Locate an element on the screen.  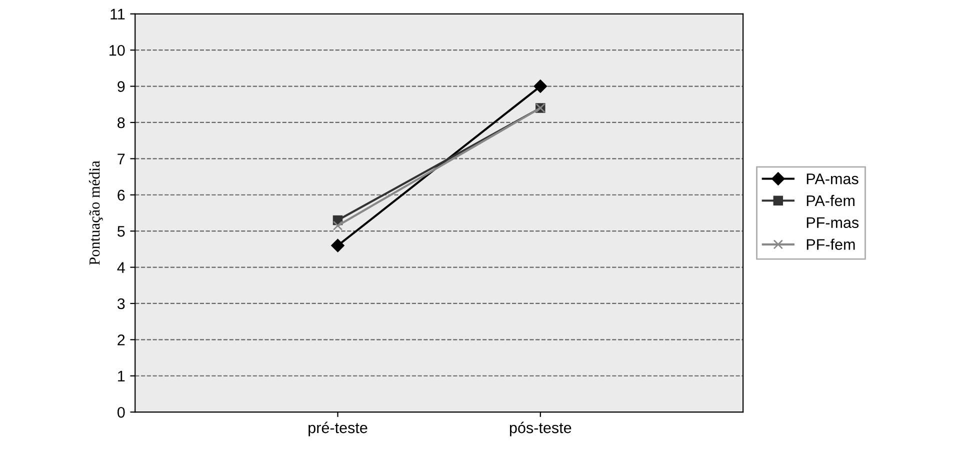
y-tick-label: 8 is located at coordinates (121, 122).